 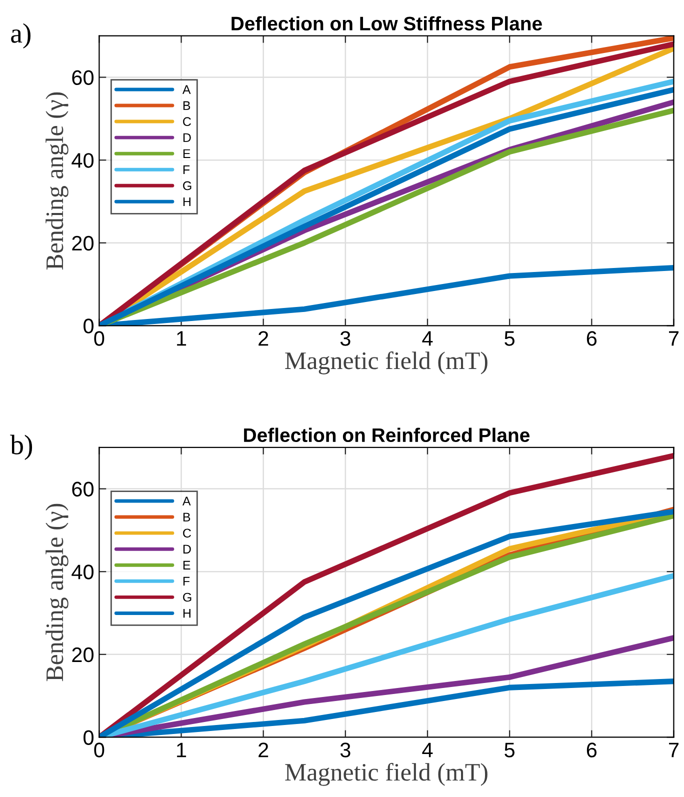 What do you see at coordinates (387, 23) in the screenshot?
I see `chart-title: Deflection on Low Stiffness Plane` at bounding box center [387, 23].